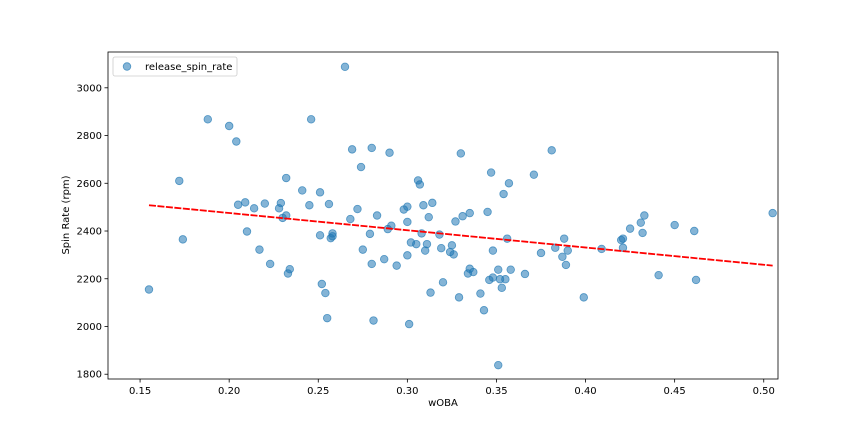 Image resolution: width=864 pixels, height=432 pixels. What do you see at coordinates (443, 403) in the screenshot?
I see `x-axis-label: wOBA` at bounding box center [443, 403].